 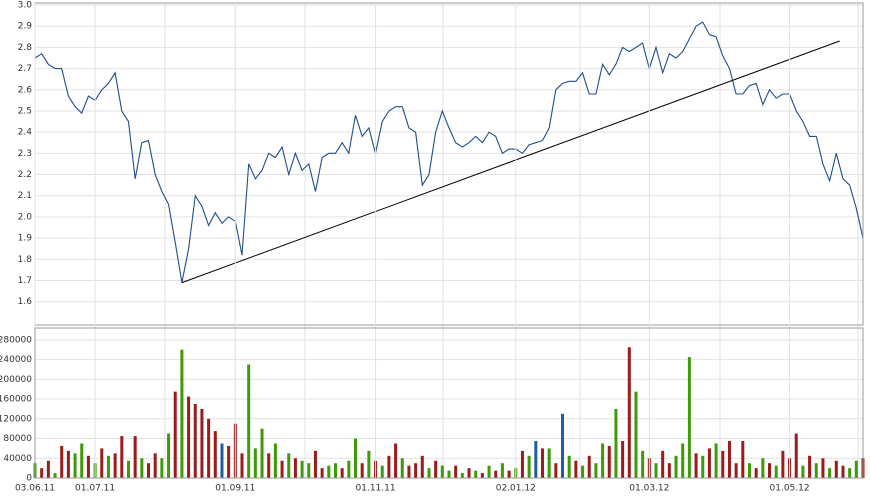 I want to click on x-tick-label: 01.07.11, so click(x=95, y=489).